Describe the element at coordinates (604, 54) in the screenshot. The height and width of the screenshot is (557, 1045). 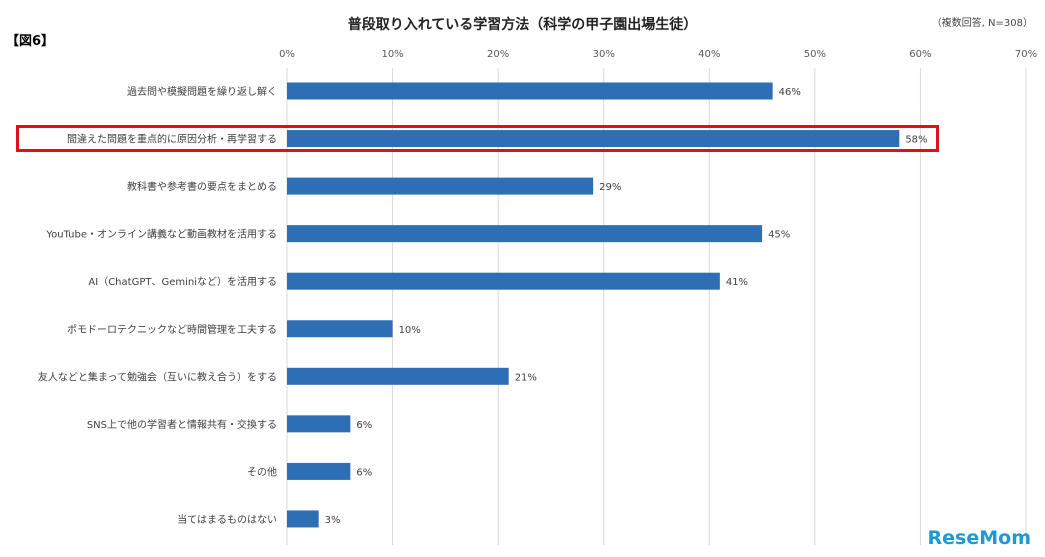
I see `x-tick-label: 30%` at that location.